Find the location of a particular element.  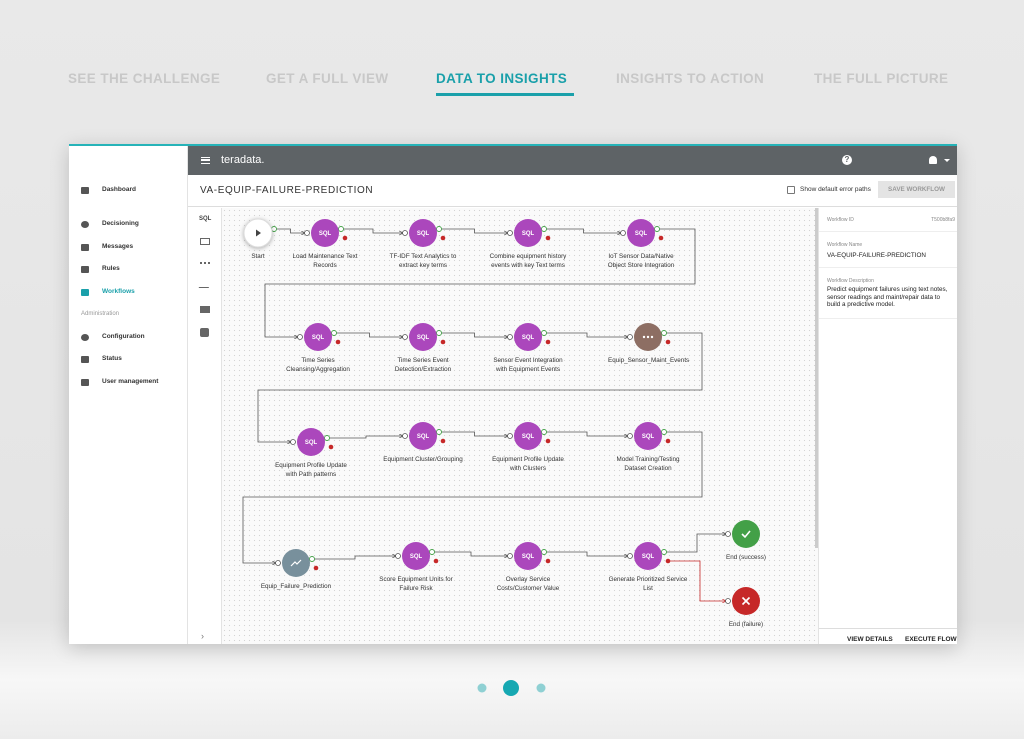

menu-icon is located at coordinates (205, 160).